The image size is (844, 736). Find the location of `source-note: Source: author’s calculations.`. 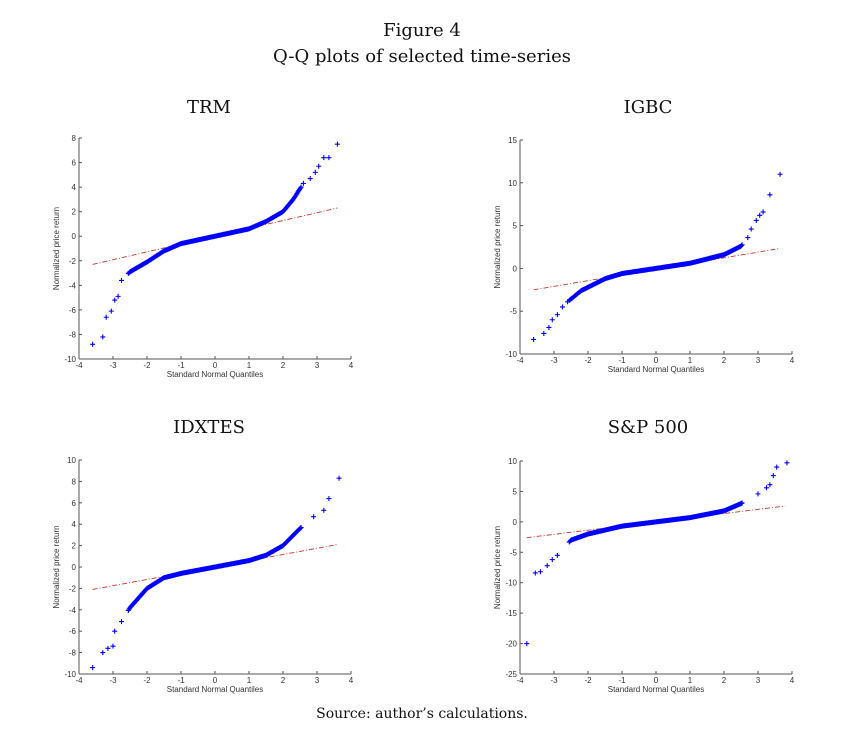

source-note: Source: author’s calculations. is located at coordinates (422, 714).